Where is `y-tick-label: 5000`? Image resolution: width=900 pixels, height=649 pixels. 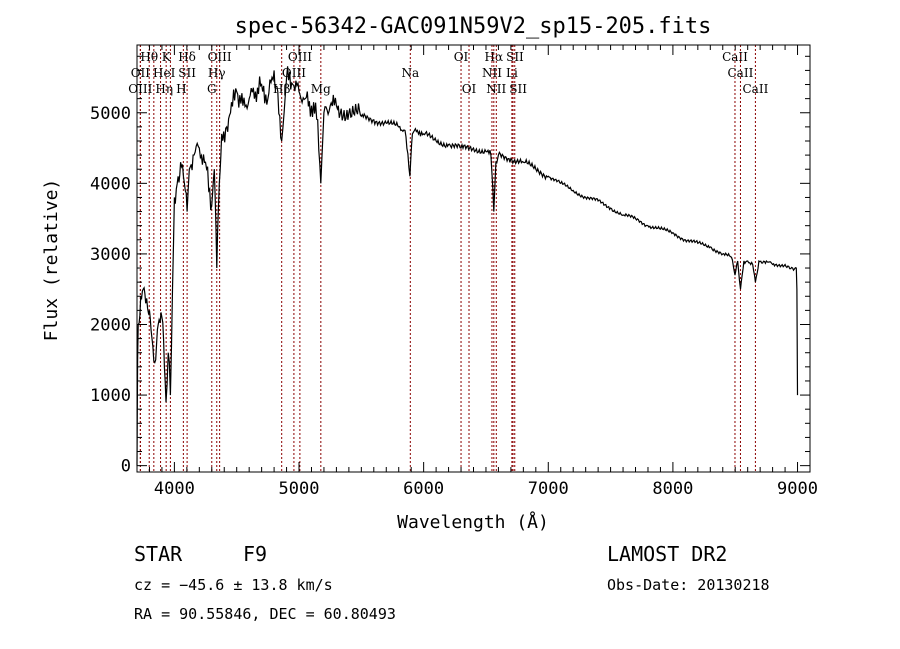
y-tick-label: 5000 is located at coordinates (110, 114).